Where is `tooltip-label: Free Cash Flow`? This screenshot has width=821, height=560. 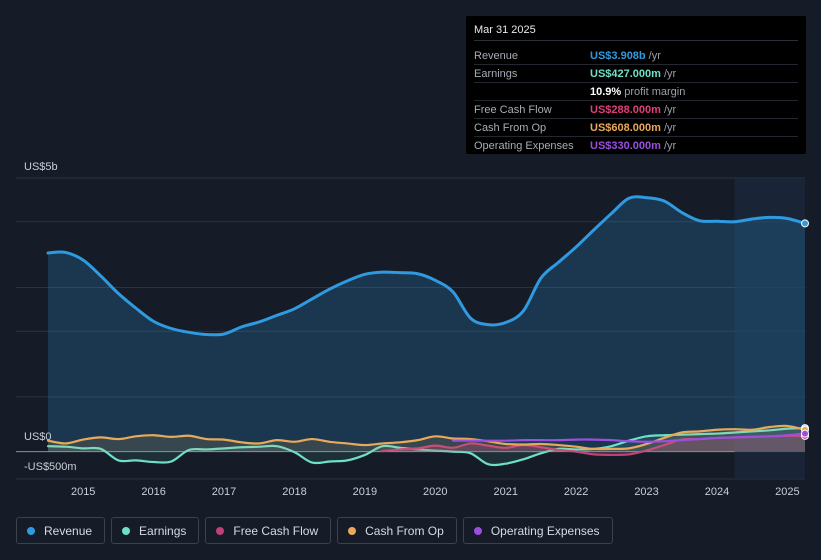 tooltip-label: Free Cash Flow is located at coordinates (513, 109).